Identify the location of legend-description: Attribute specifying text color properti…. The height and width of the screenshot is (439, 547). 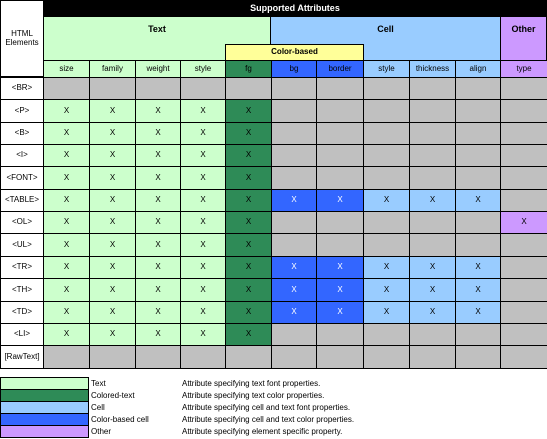
(253, 395).